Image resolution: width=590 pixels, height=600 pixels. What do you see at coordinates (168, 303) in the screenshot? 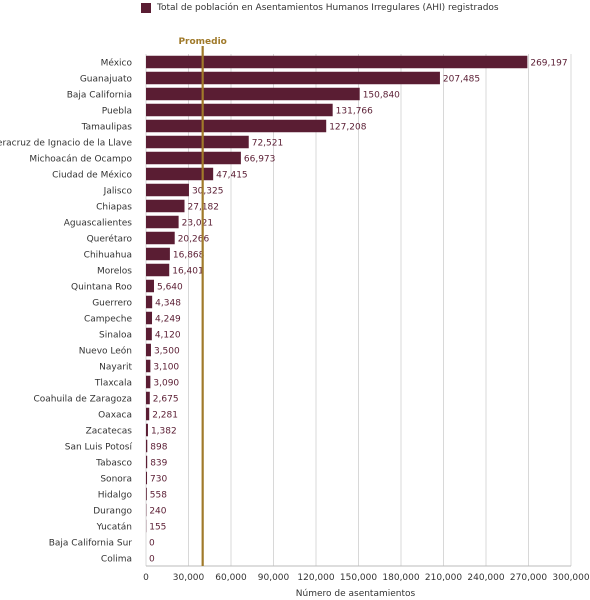
I see `value-label: 4,348` at bounding box center [168, 303].